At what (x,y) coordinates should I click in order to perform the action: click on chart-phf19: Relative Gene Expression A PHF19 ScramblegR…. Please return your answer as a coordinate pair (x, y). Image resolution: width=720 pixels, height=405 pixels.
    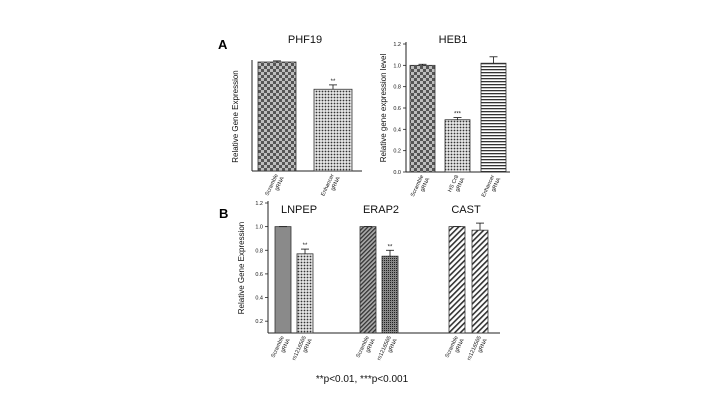
    Looking at the image, I should click on (290, 117).